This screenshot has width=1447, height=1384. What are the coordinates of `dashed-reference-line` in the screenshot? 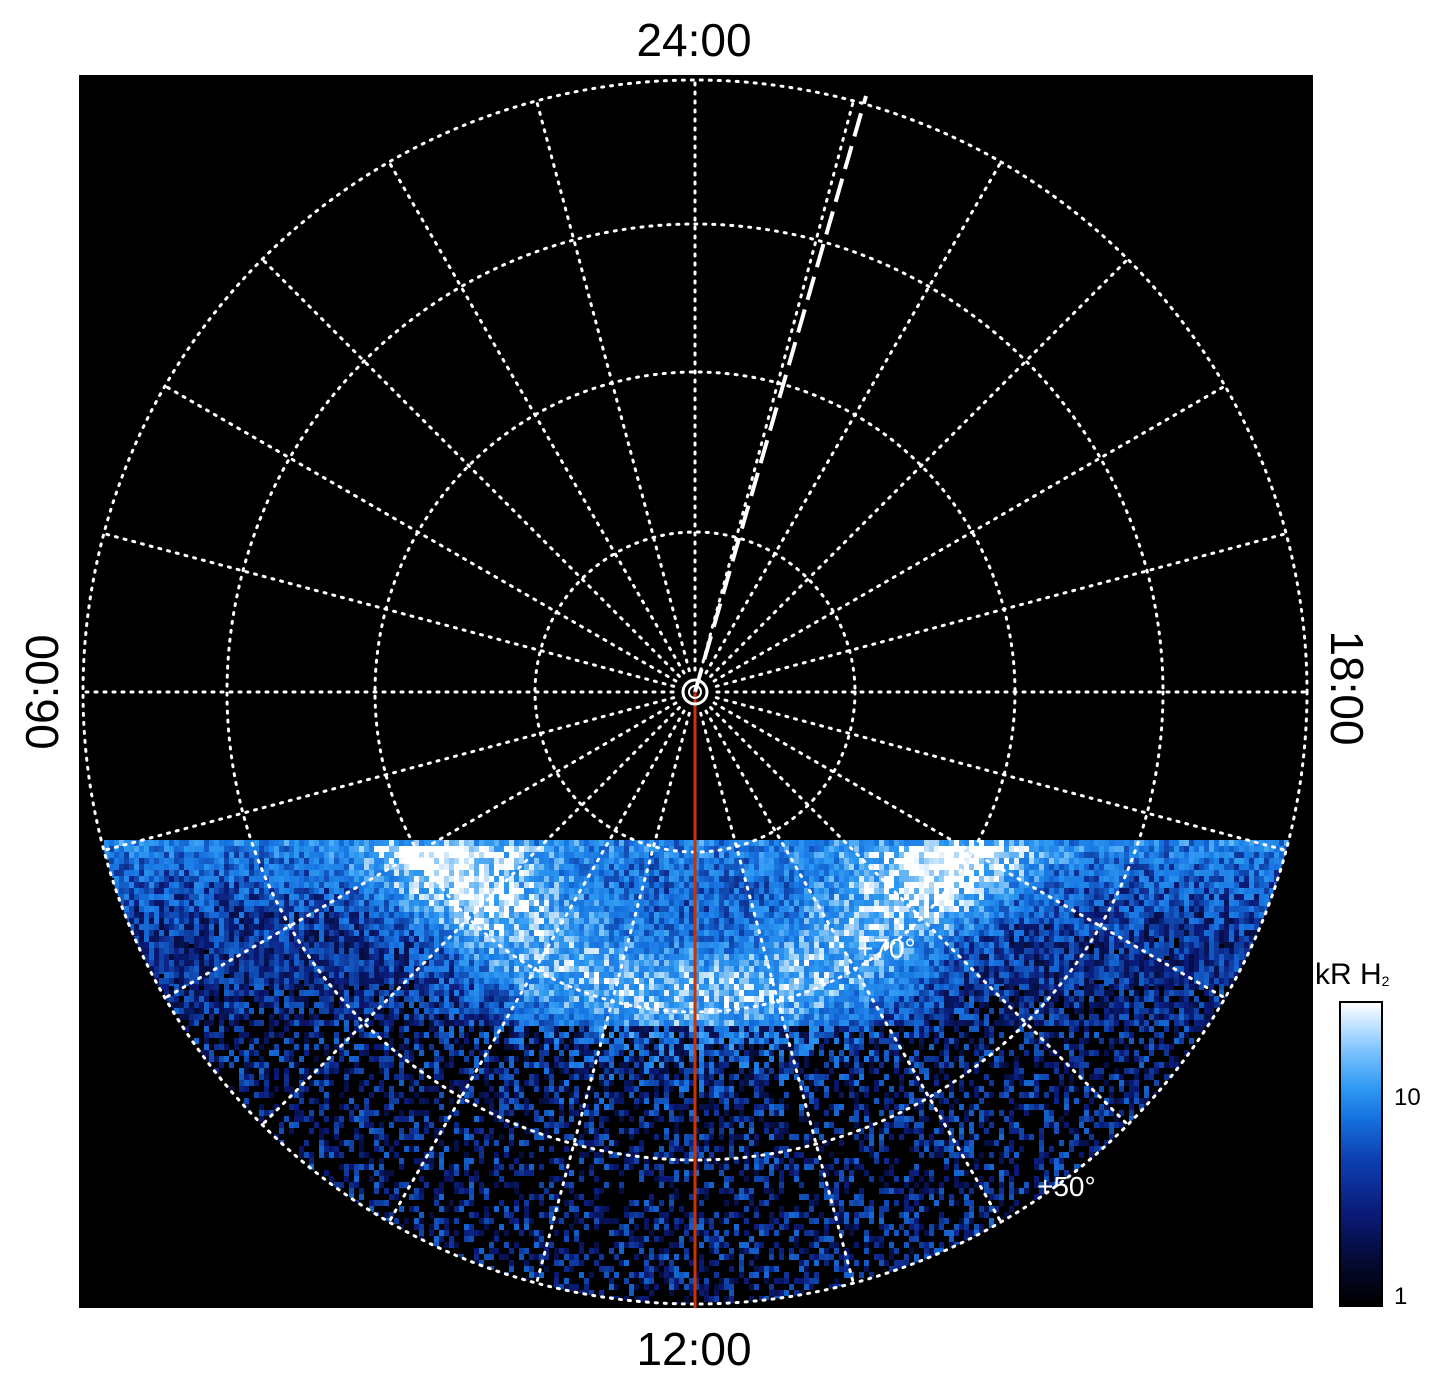 It's located at (780, 394).